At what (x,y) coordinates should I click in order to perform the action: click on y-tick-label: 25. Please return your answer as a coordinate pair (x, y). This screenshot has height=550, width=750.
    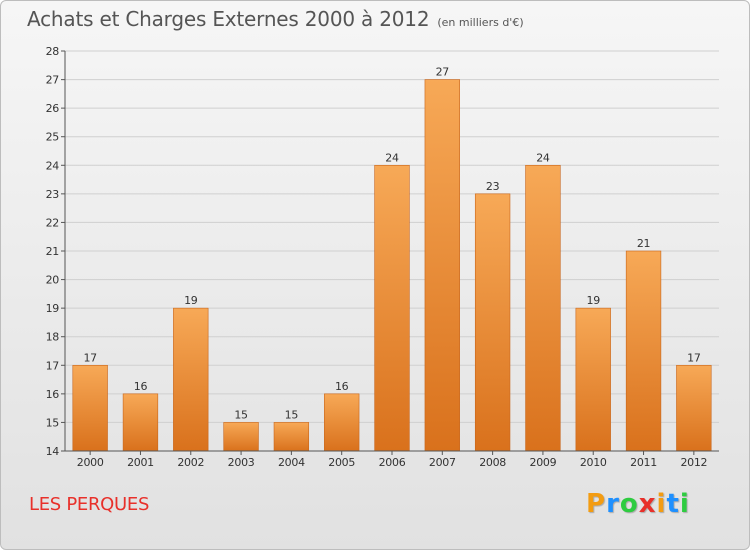
    Looking at the image, I should click on (53, 137).